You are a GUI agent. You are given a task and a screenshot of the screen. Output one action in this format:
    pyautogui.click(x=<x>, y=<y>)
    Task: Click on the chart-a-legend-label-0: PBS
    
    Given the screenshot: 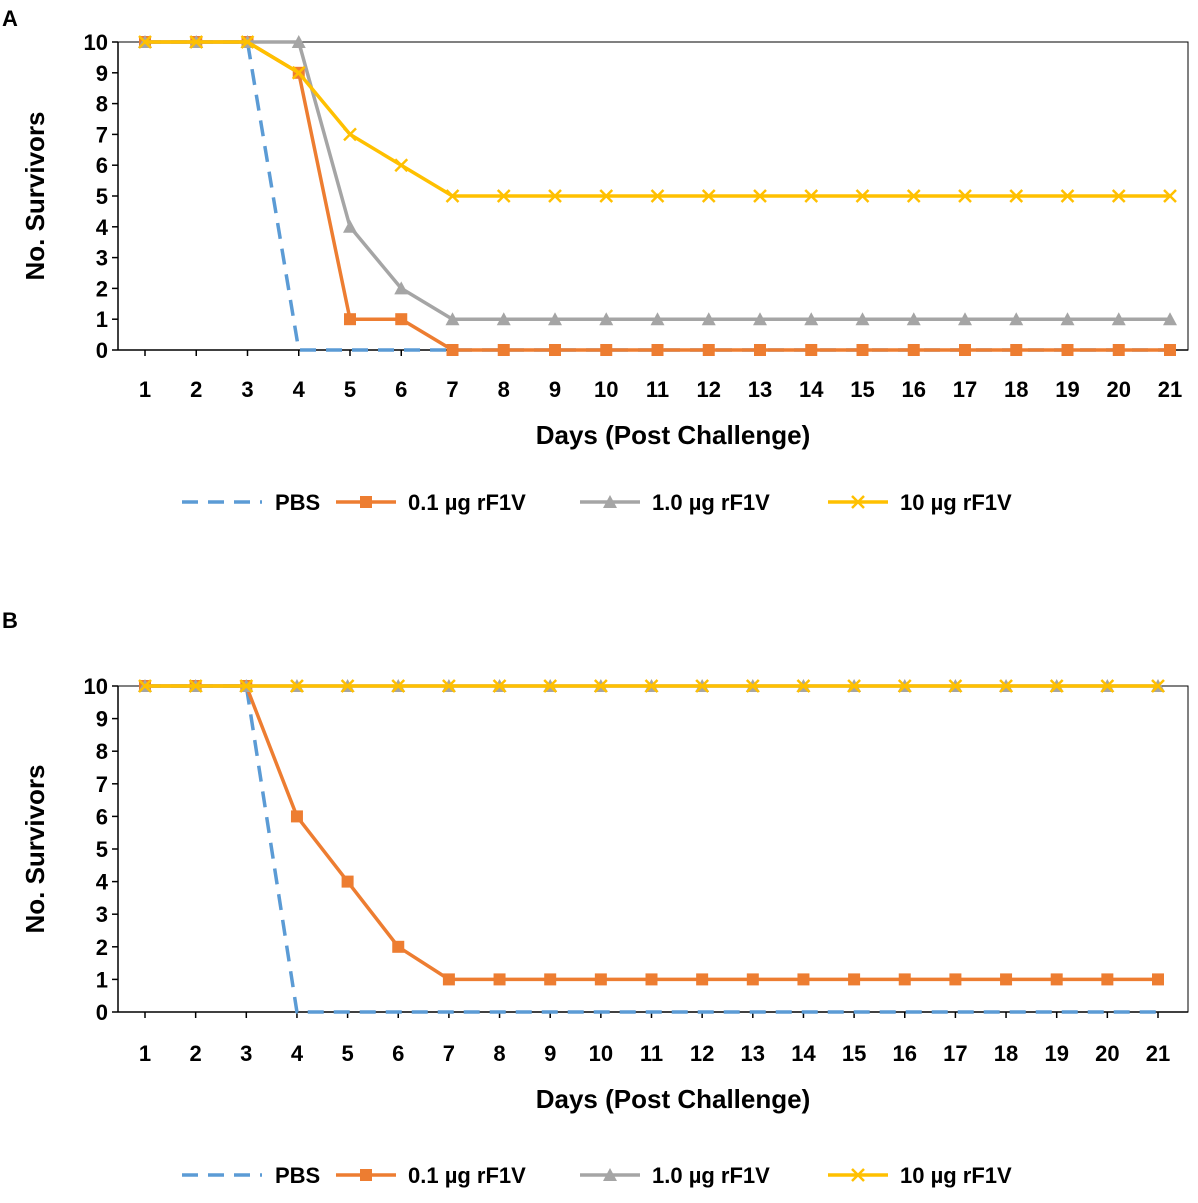 What is the action you would take?
    pyautogui.click(x=297, y=502)
    